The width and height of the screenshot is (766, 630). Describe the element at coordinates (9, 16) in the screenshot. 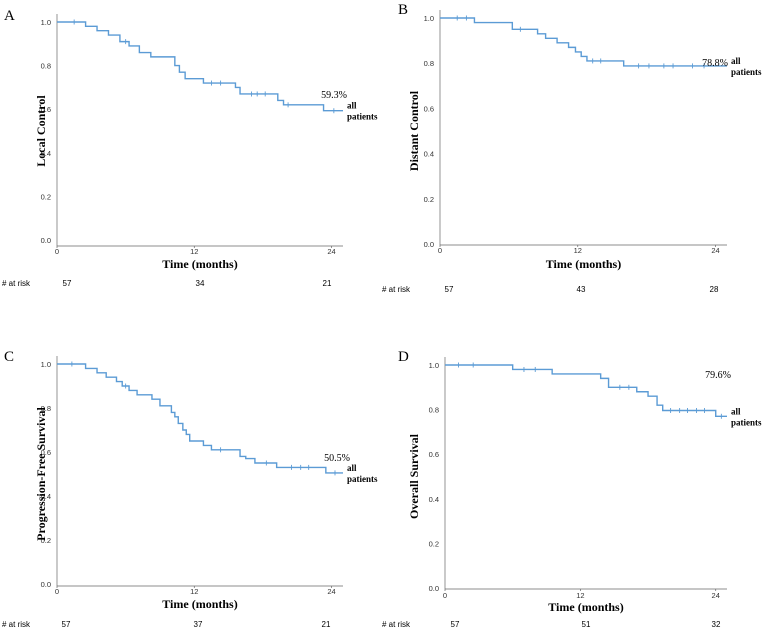

I see `panel-letter: A` at that location.